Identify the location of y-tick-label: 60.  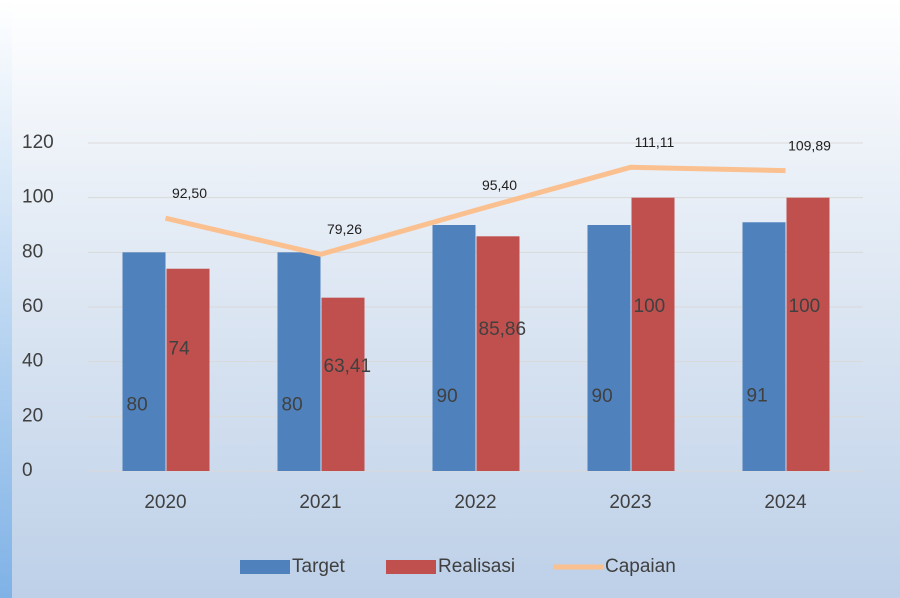
(32, 306).